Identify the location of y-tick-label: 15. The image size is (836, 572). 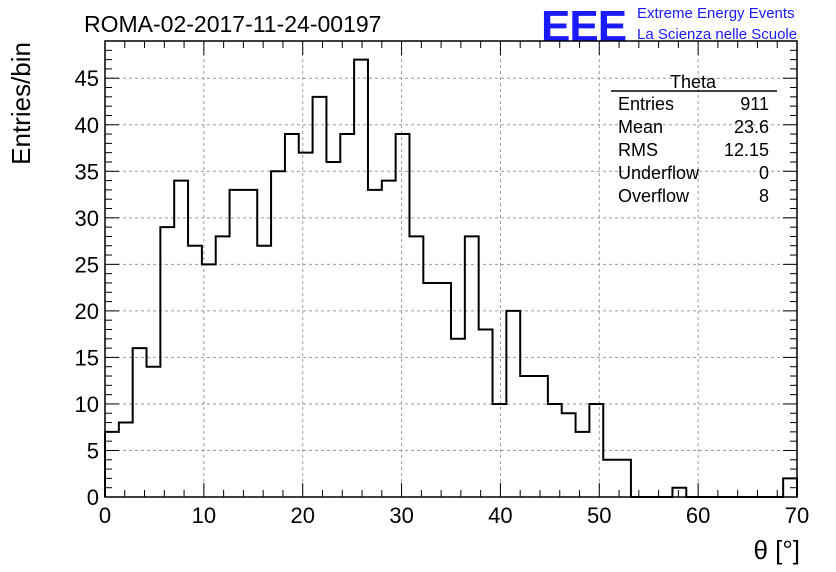
(87, 357).